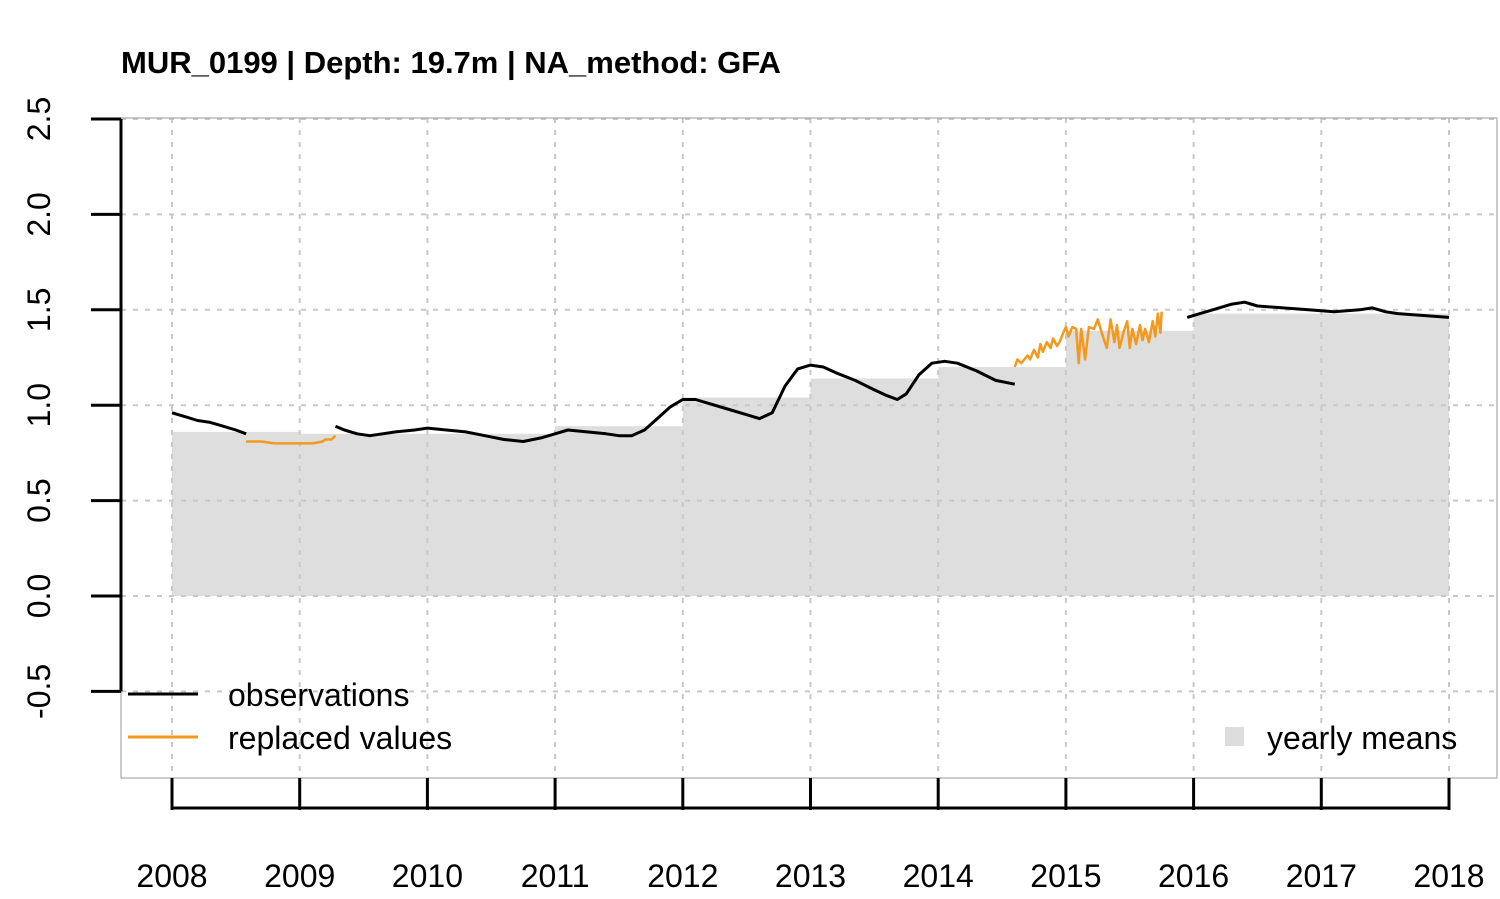 Image resolution: width=1500 pixels, height=899 pixels. Describe the element at coordinates (555, 876) in the screenshot. I see `x-tick-label-2011: 2011` at that location.